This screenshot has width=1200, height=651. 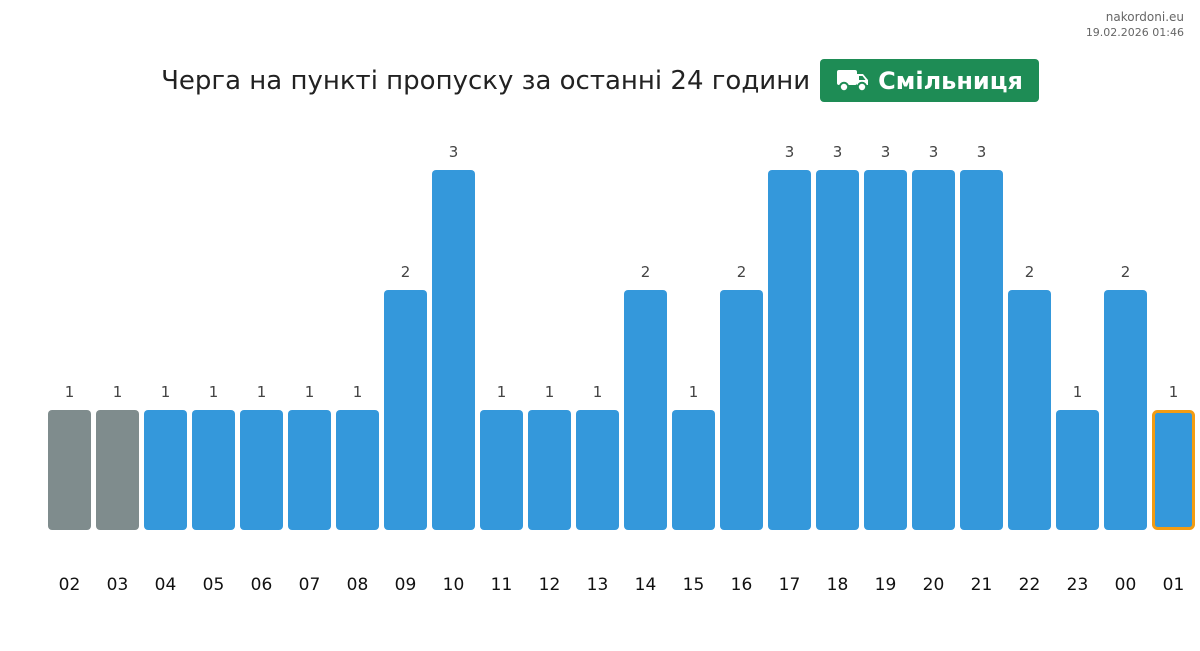 I want to click on value-label-00: 2, so click(x=1126, y=272).